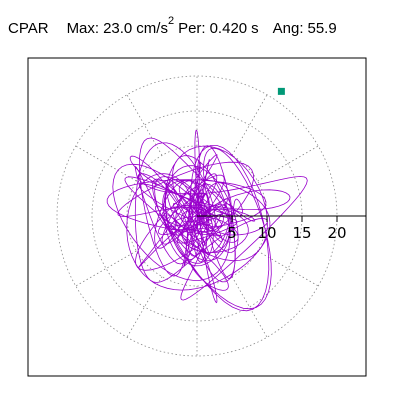  What do you see at coordinates (232, 233) in the screenshot?
I see `radial-tick-label-5: 5` at bounding box center [232, 233].